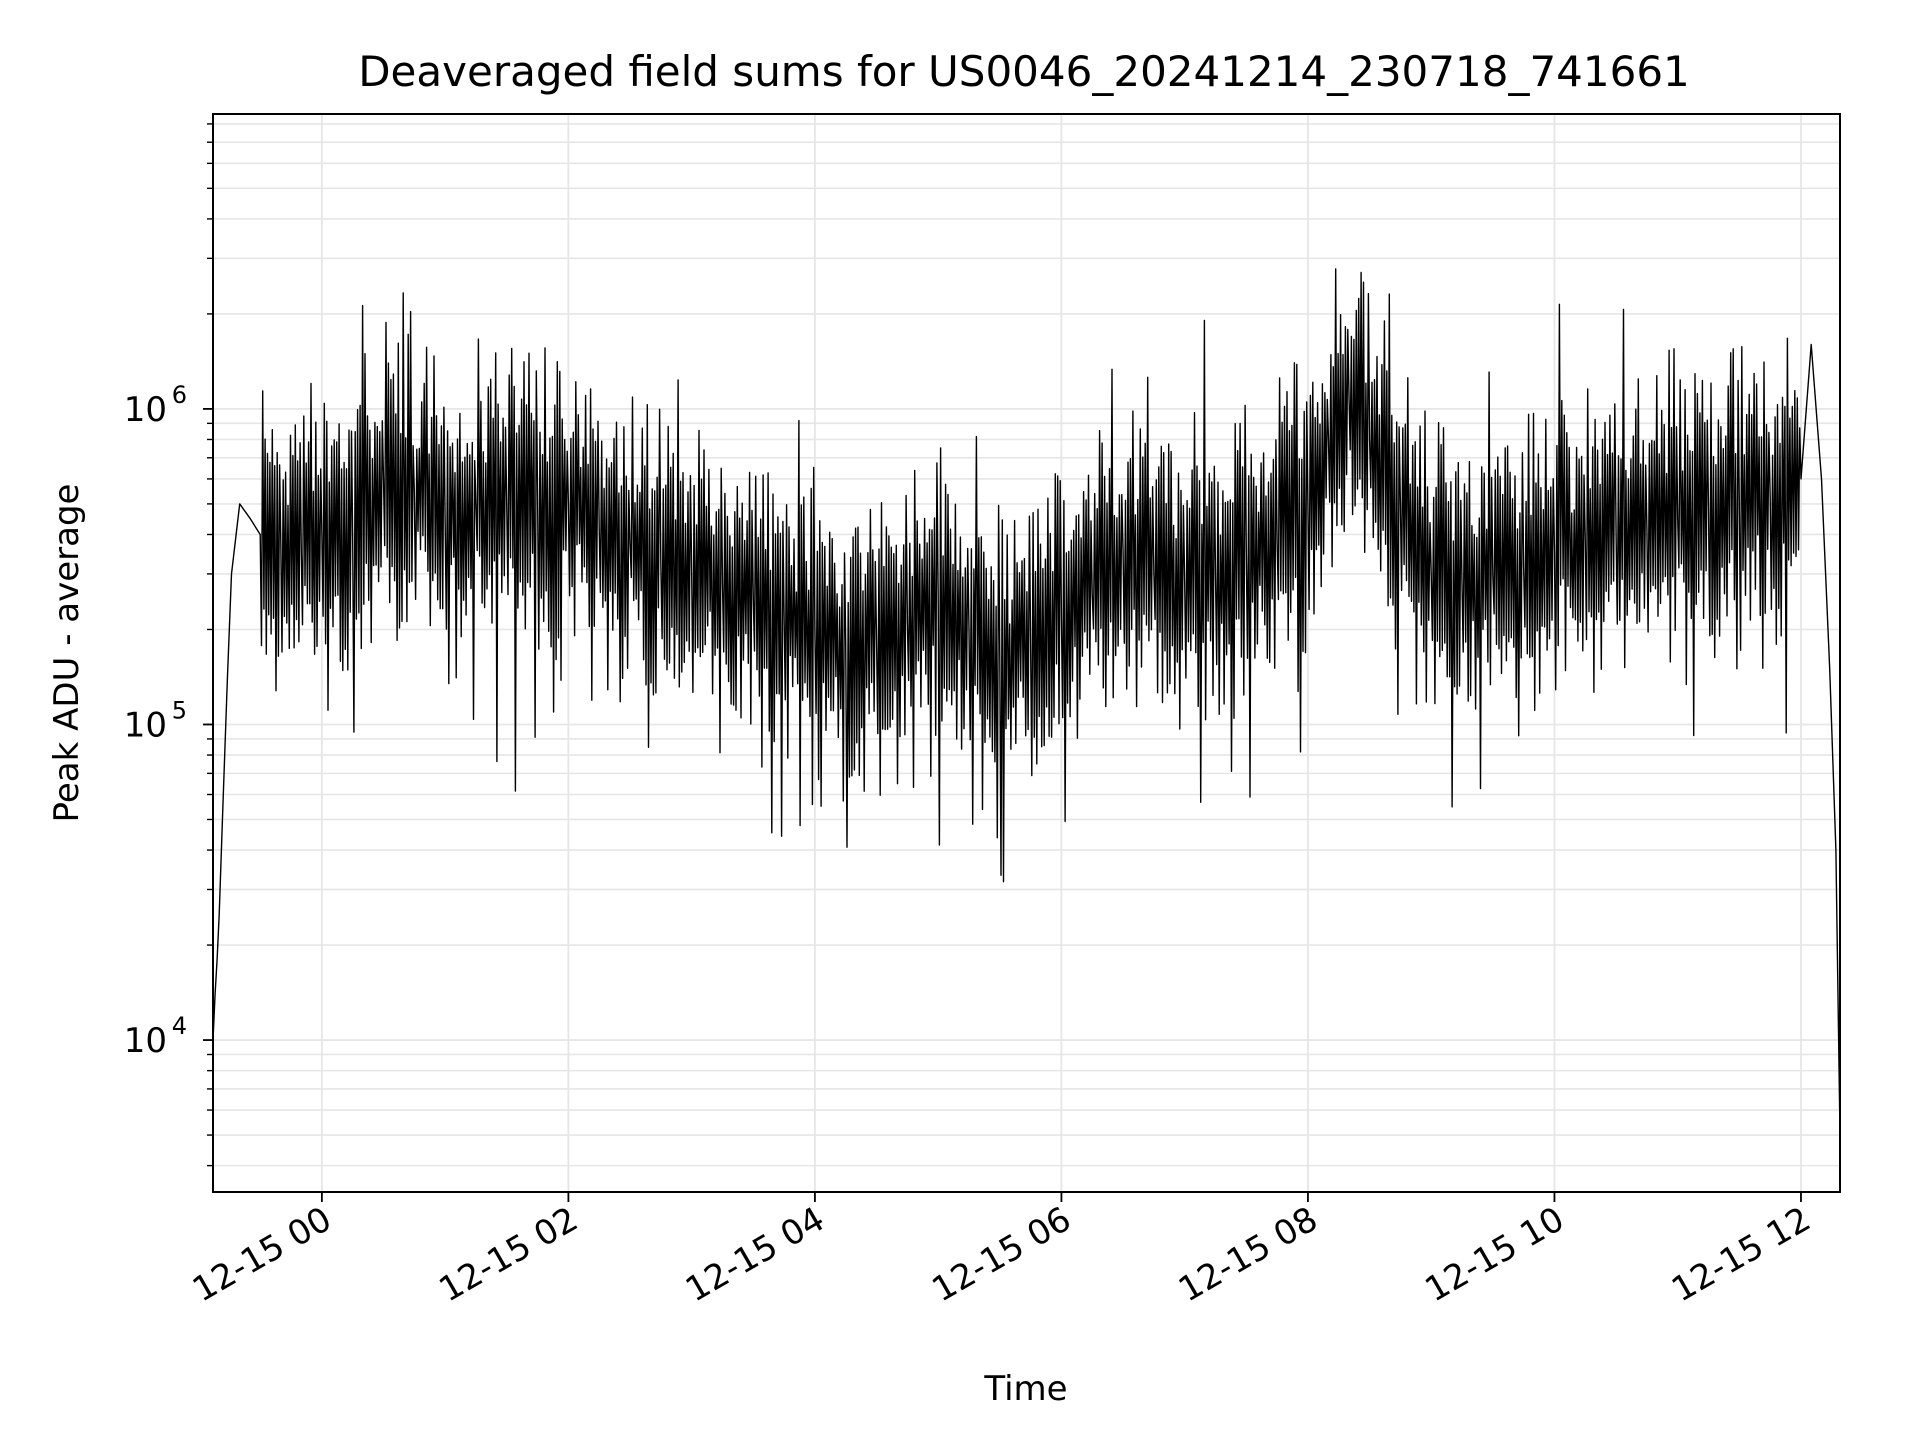 This screenshot has height=1440, width=1920. I want to click on x-axis-label: Time, so click(1025, 1389).